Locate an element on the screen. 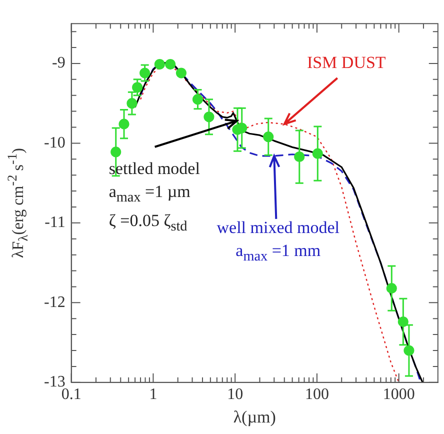 This screenshot has height=434, width=444. y-tick-label: -10 is located at coordinates (55, 143).